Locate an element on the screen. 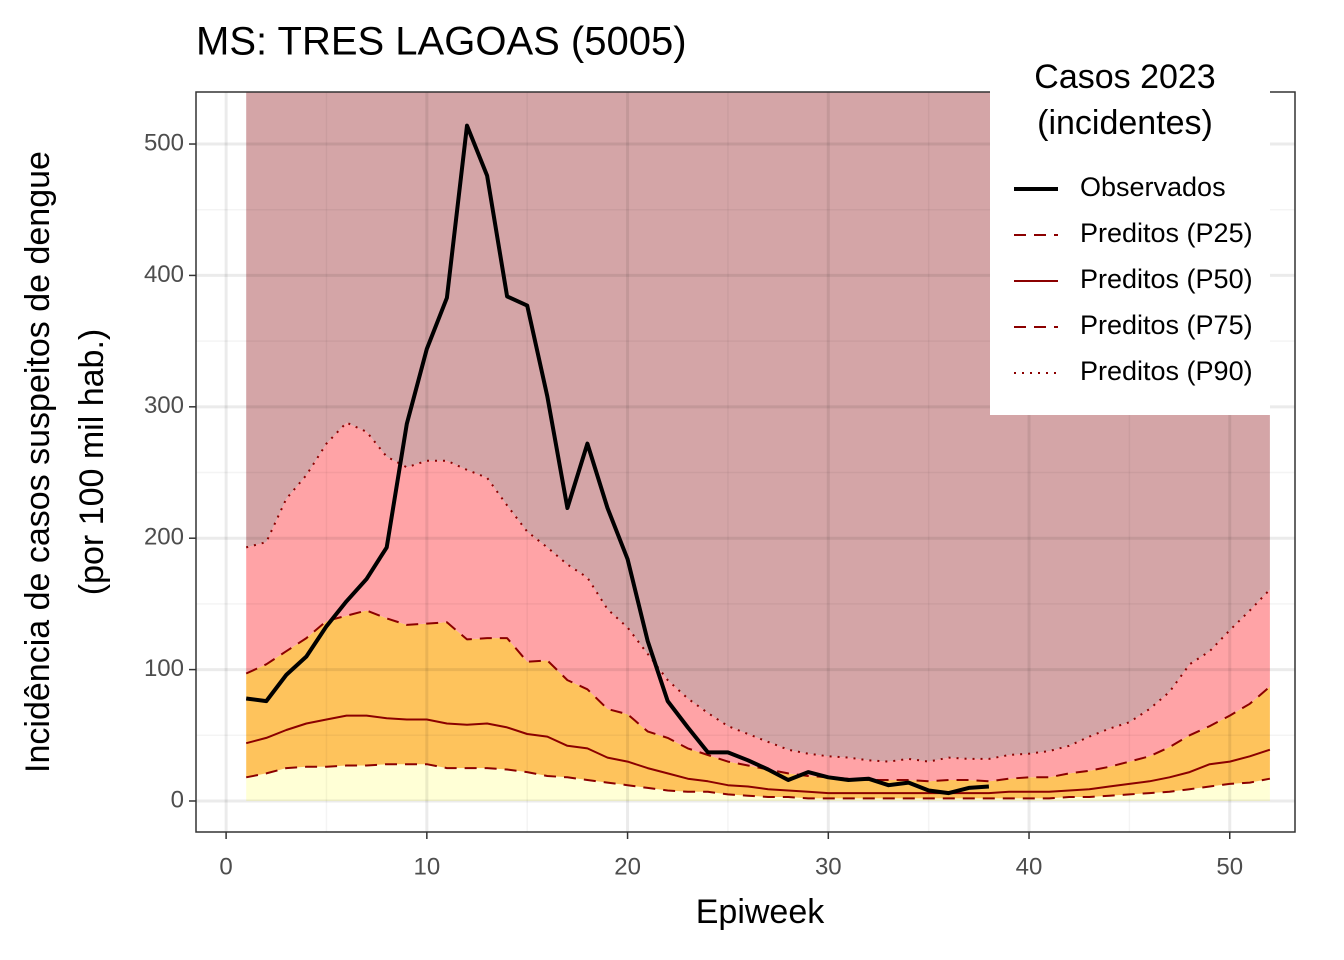  y-tick-label: 100 is located at coordinates (164, 668).